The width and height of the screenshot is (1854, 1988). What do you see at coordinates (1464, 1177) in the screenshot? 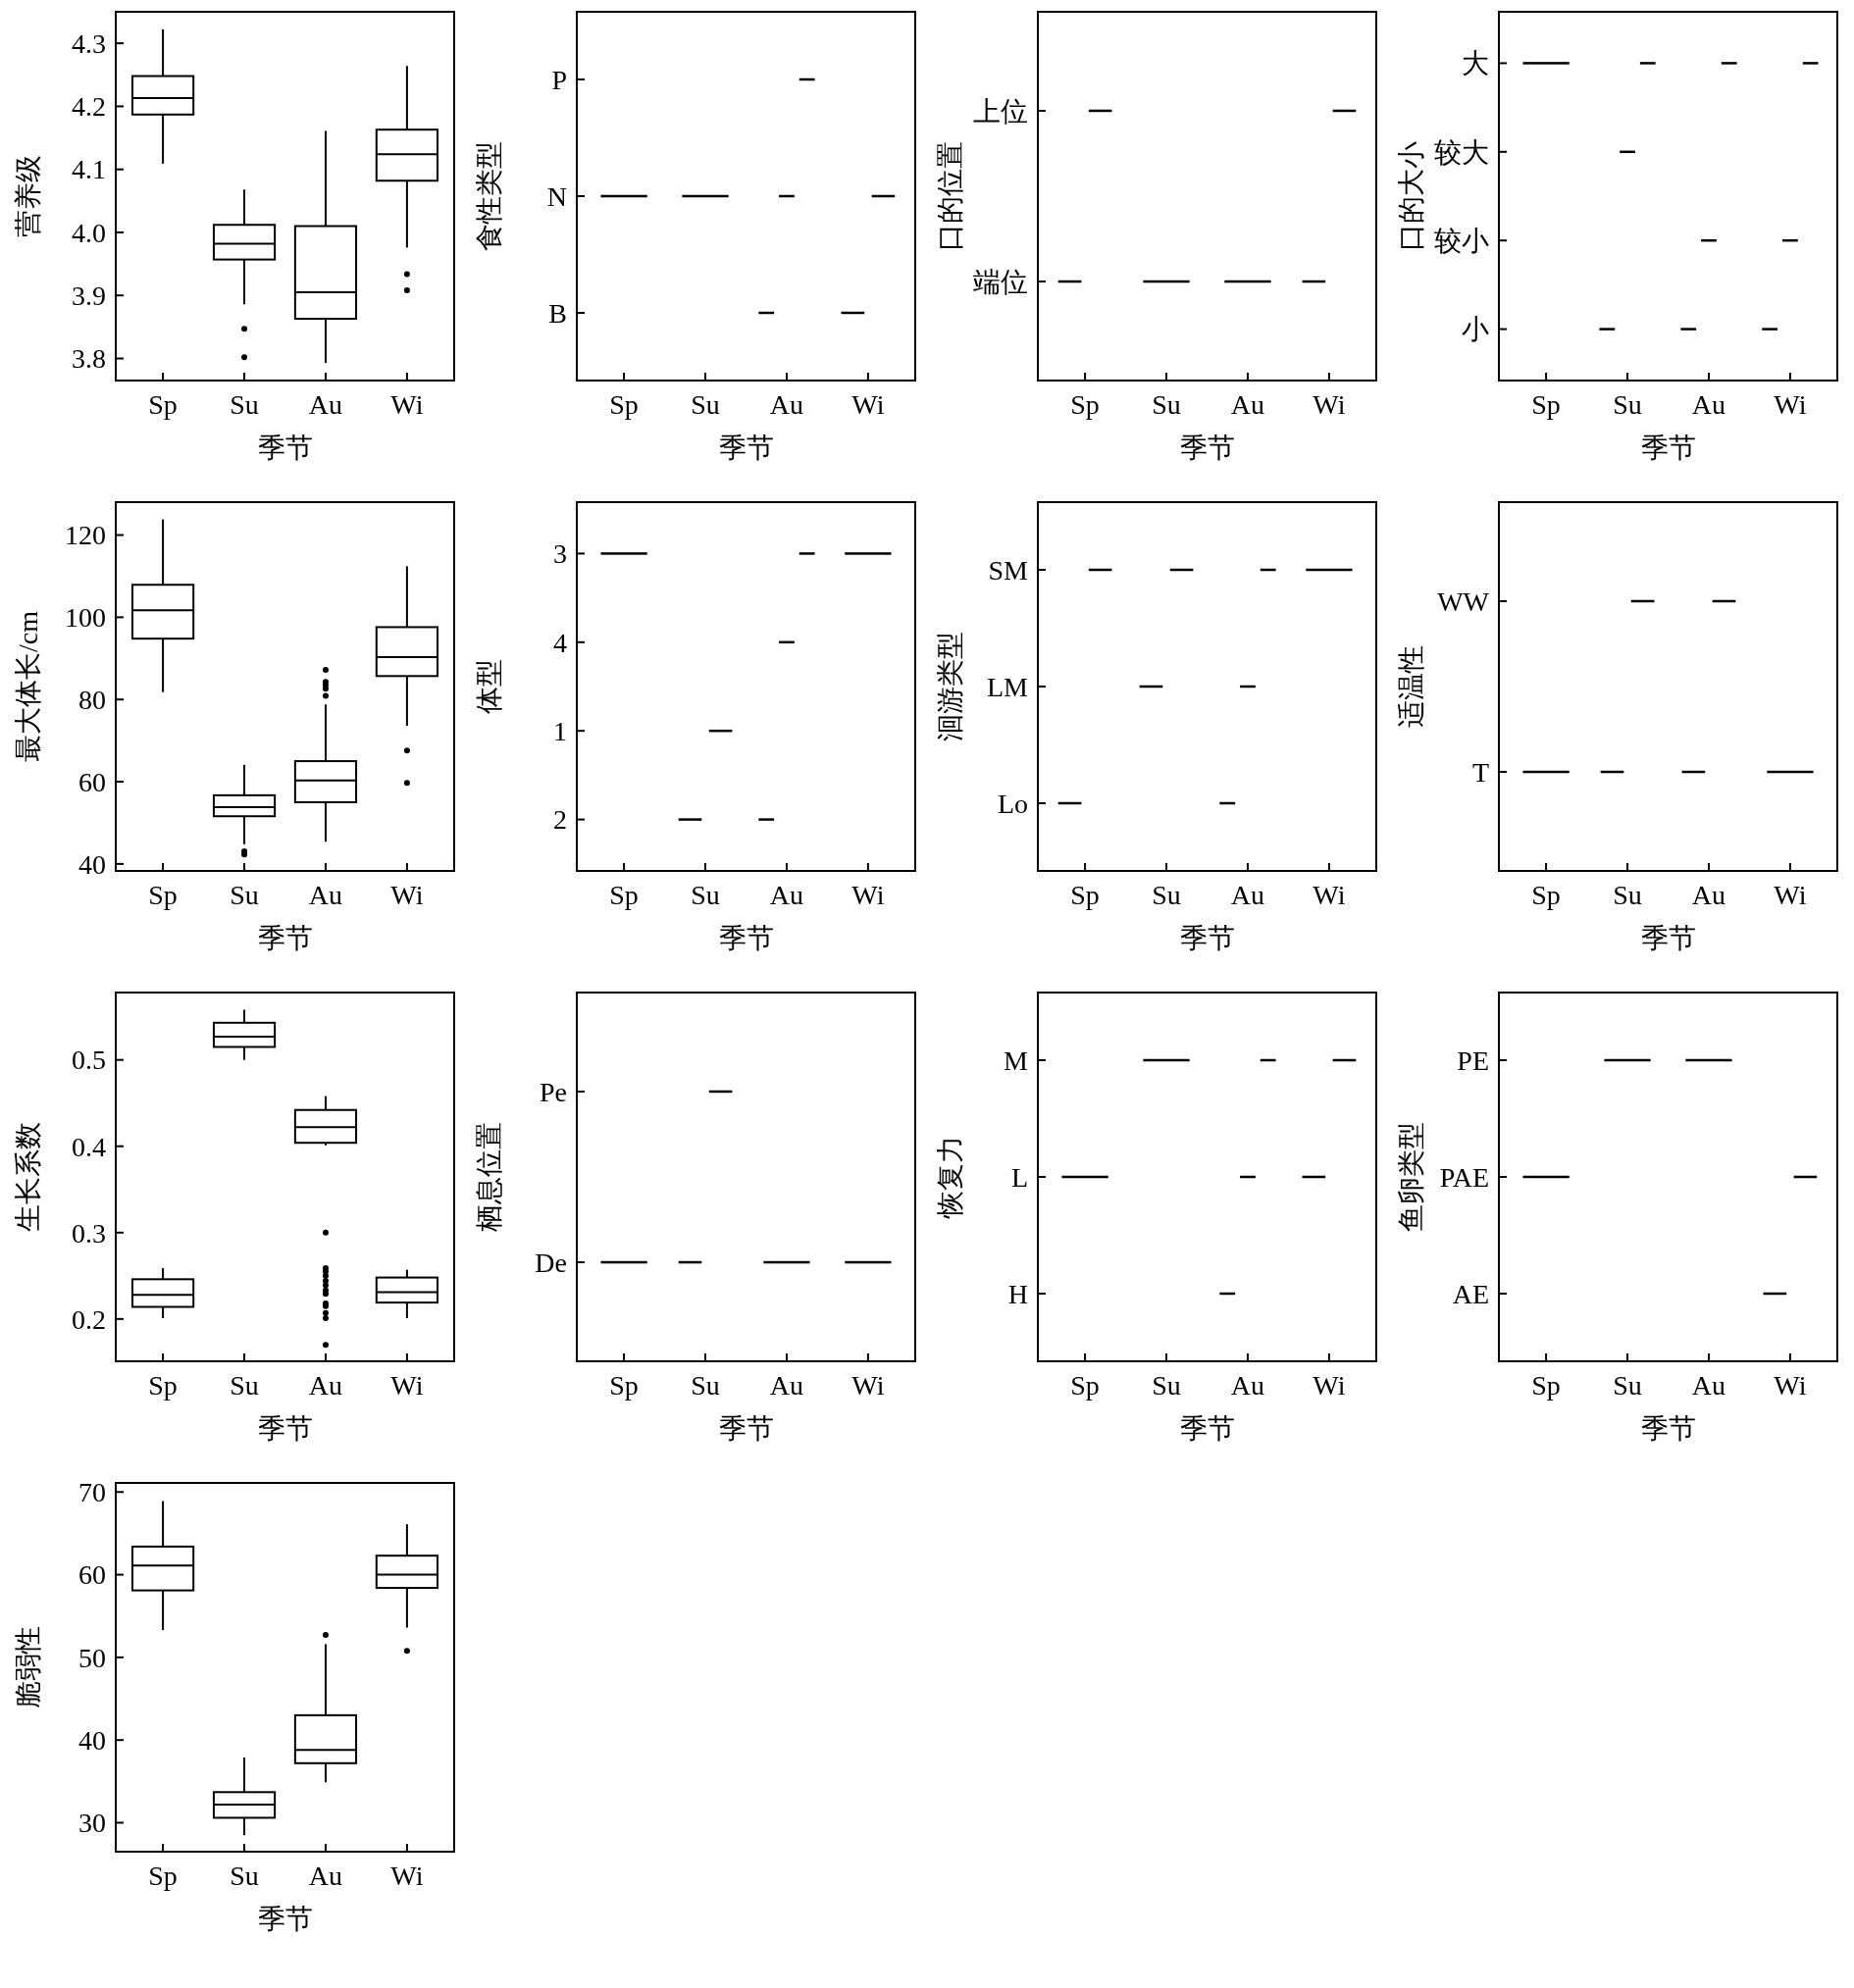
I see `y-tick-label: PAE` at bounding box center [1464, 1177].